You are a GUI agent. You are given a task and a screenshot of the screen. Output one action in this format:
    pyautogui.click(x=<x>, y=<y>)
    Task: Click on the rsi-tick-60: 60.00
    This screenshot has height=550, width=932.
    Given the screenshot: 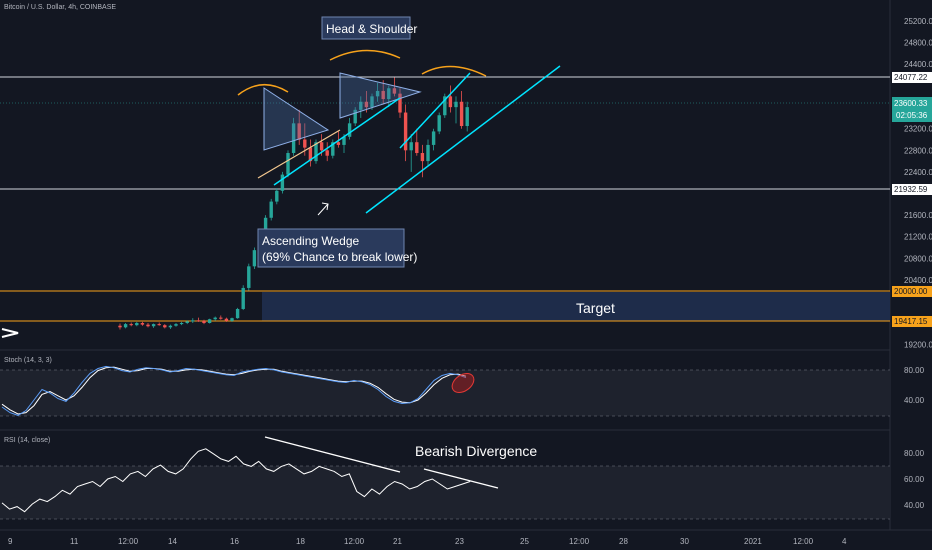 What is the action you would take?
    pyautogui.click(x=914, y=479)
    